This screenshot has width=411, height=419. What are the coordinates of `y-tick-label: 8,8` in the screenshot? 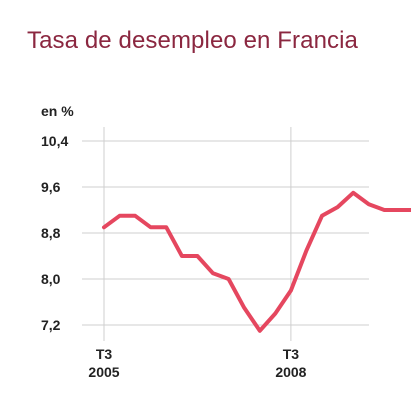 It's located at (51, 233).